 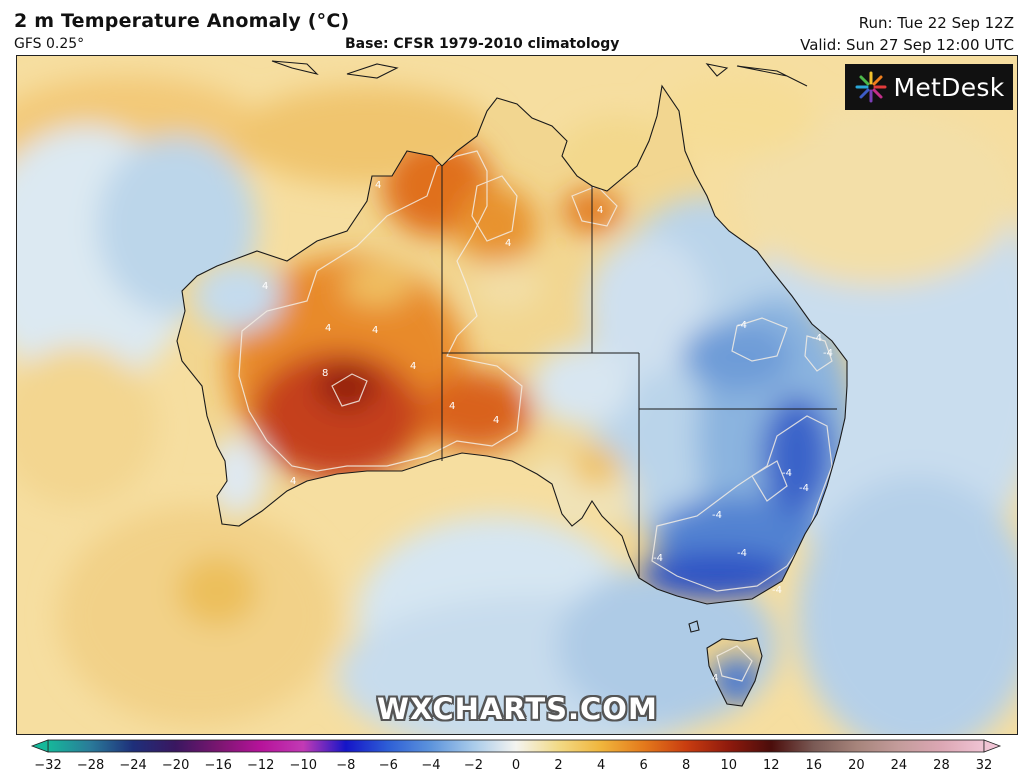 What do you see at coordinates (941, 765) in the screenshot?
I see `colorbar-tick-label: 28` at bounding box center [941, 765].